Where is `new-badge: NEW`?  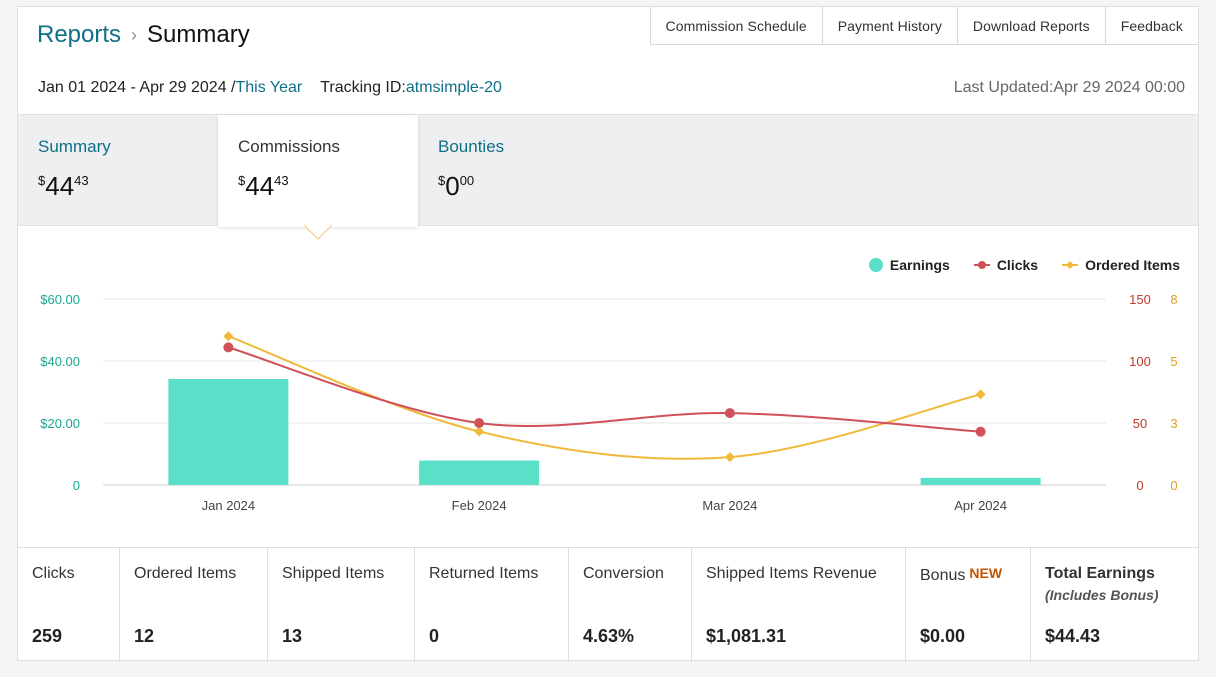 new-badge: NEW is located at coordinates (986, 573).